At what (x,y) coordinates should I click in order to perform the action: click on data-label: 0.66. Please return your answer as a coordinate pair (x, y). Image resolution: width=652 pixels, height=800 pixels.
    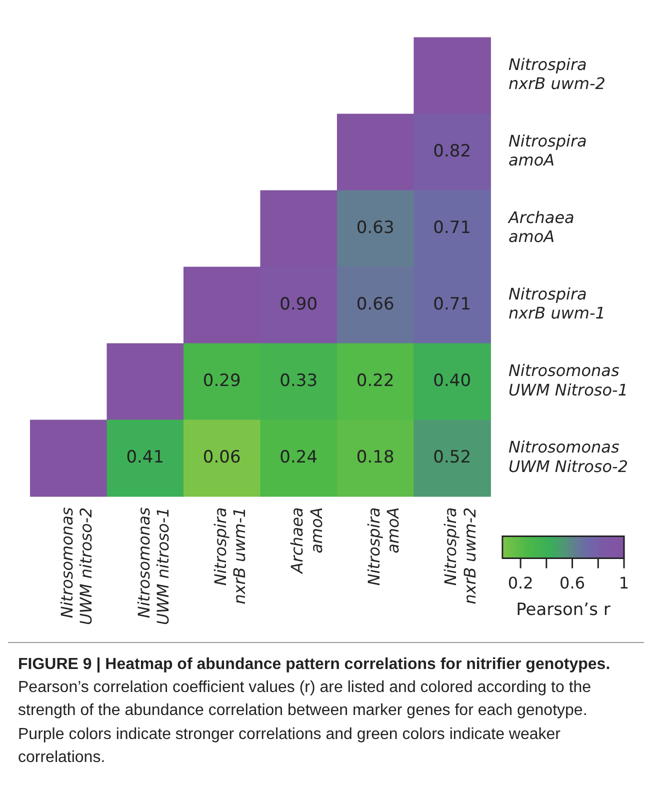
    Looking at the image, I should click on (375, 304).